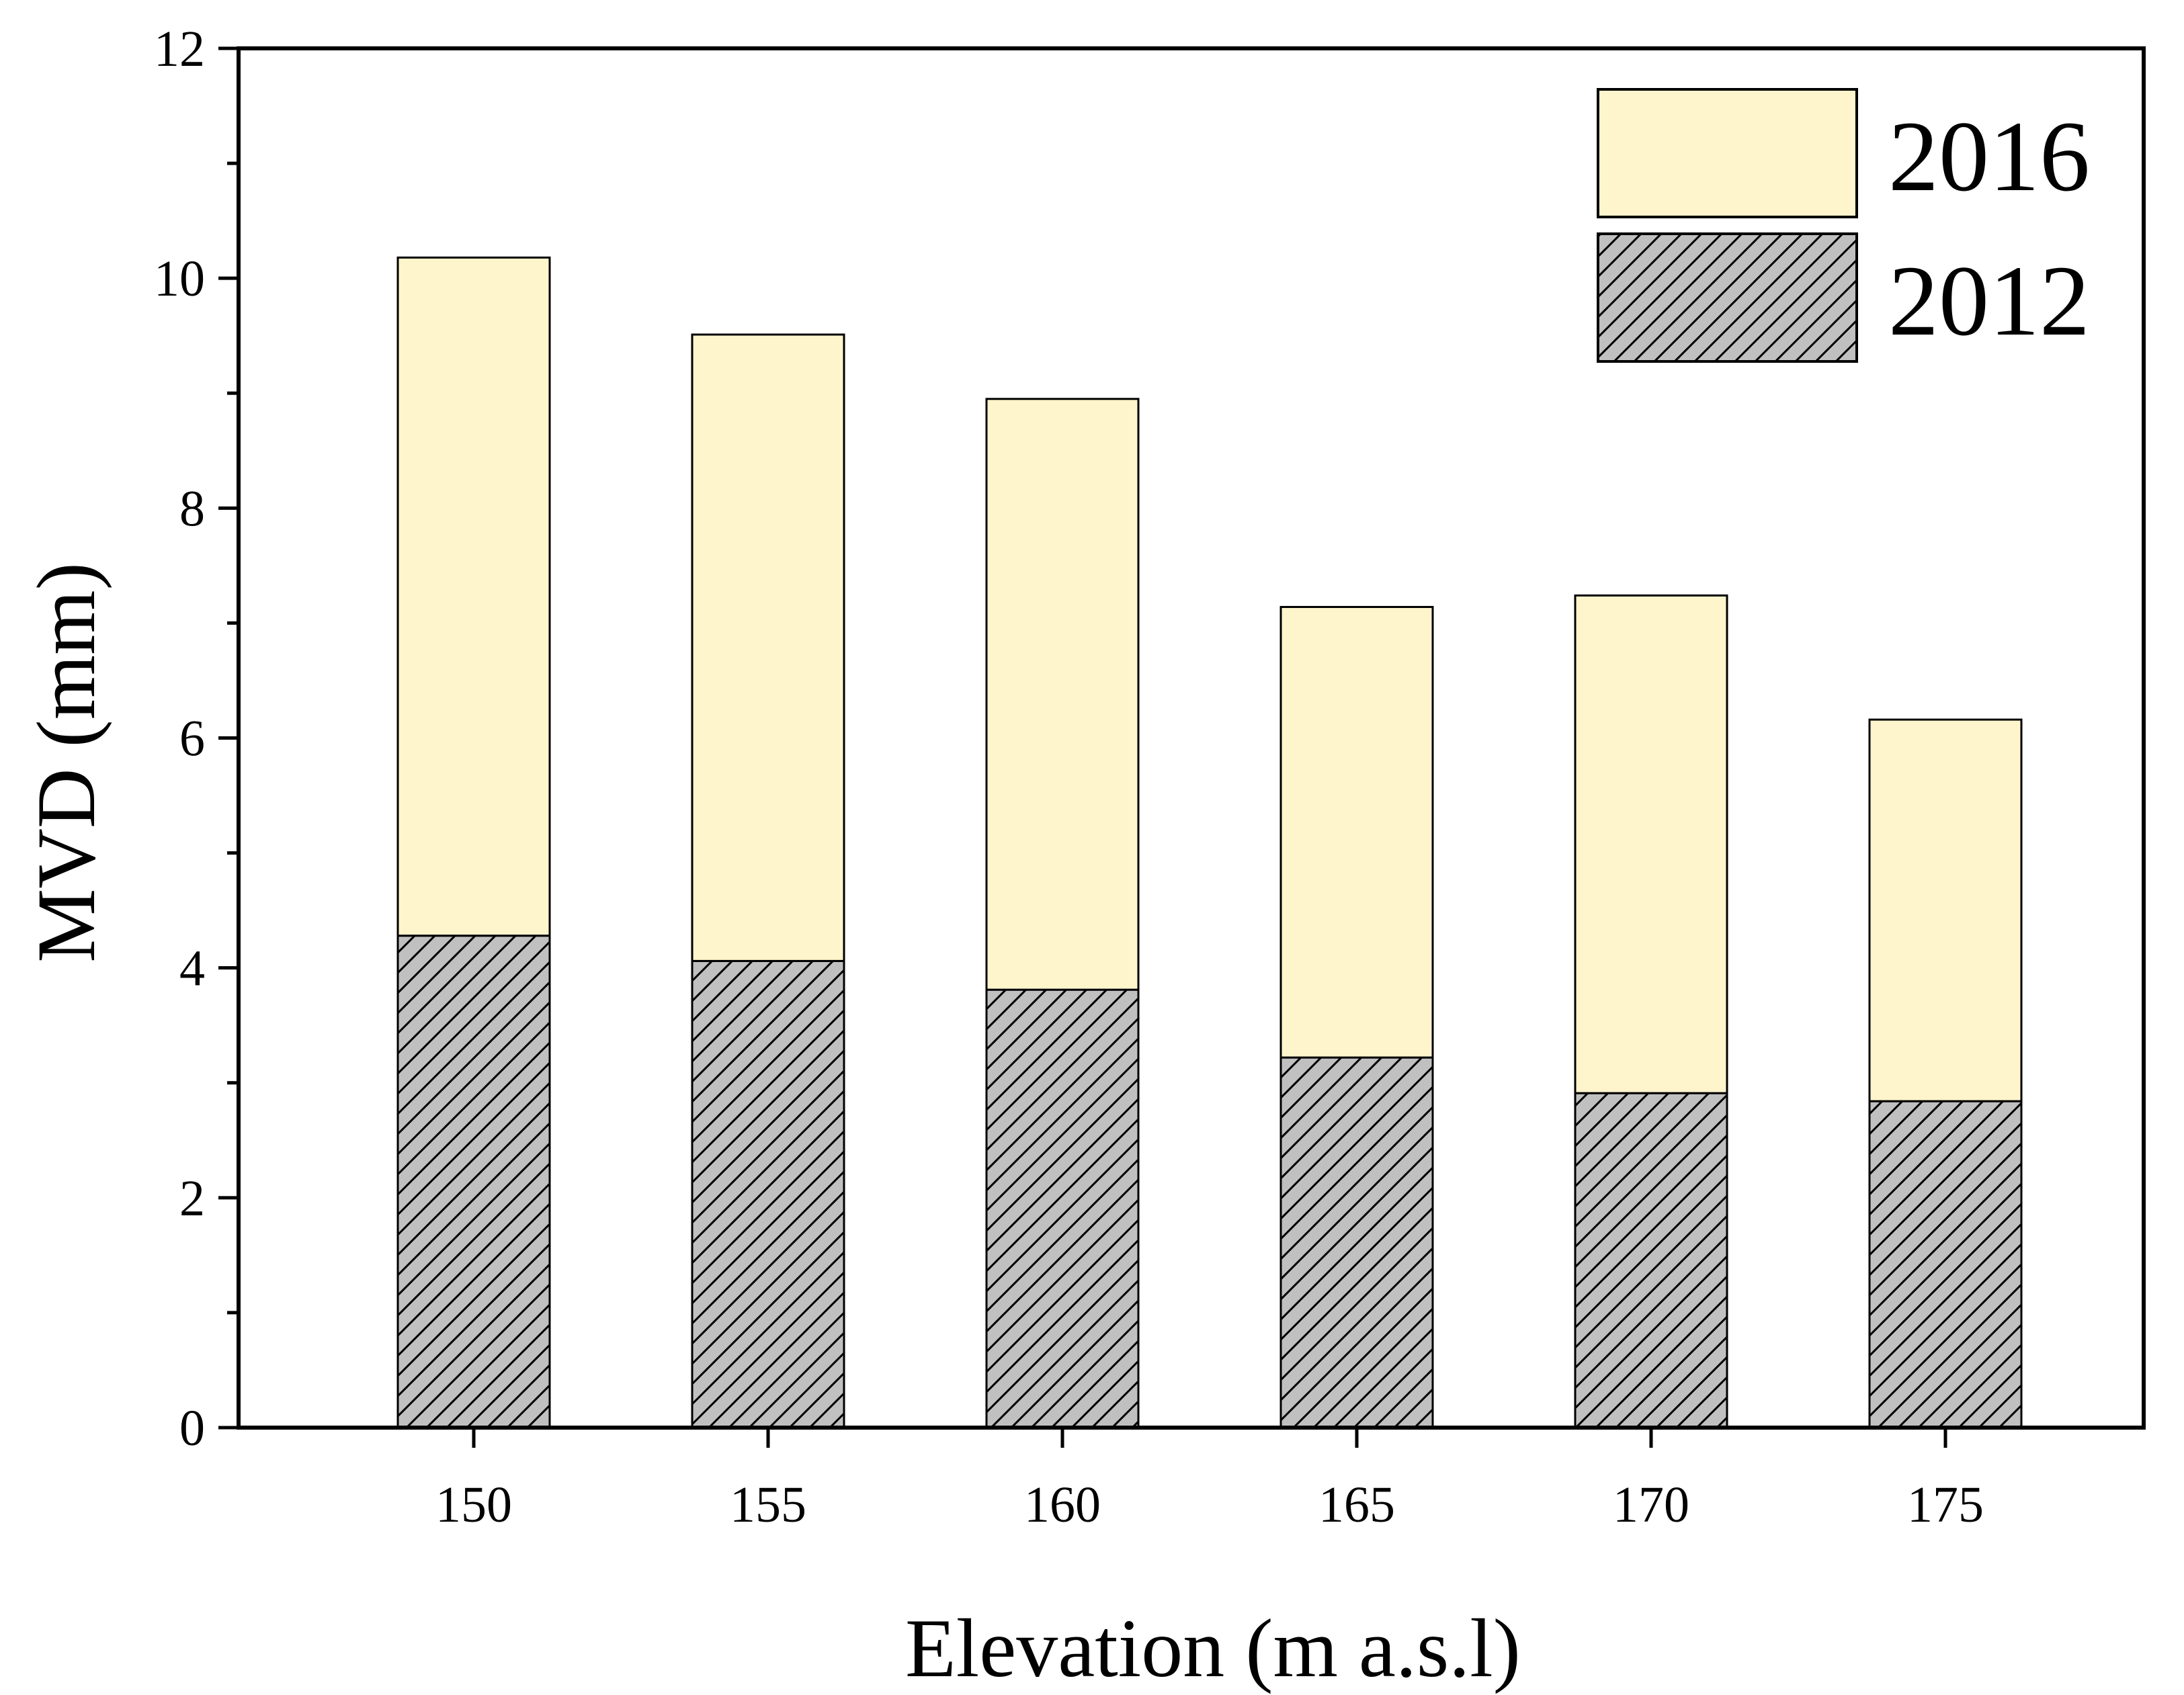 Image resolution: width=2184 pixels, height=1695 pixels. Describe the element at coordinates (192, 508) in the screenshot. I see `y-tick-label: 8` at that location.